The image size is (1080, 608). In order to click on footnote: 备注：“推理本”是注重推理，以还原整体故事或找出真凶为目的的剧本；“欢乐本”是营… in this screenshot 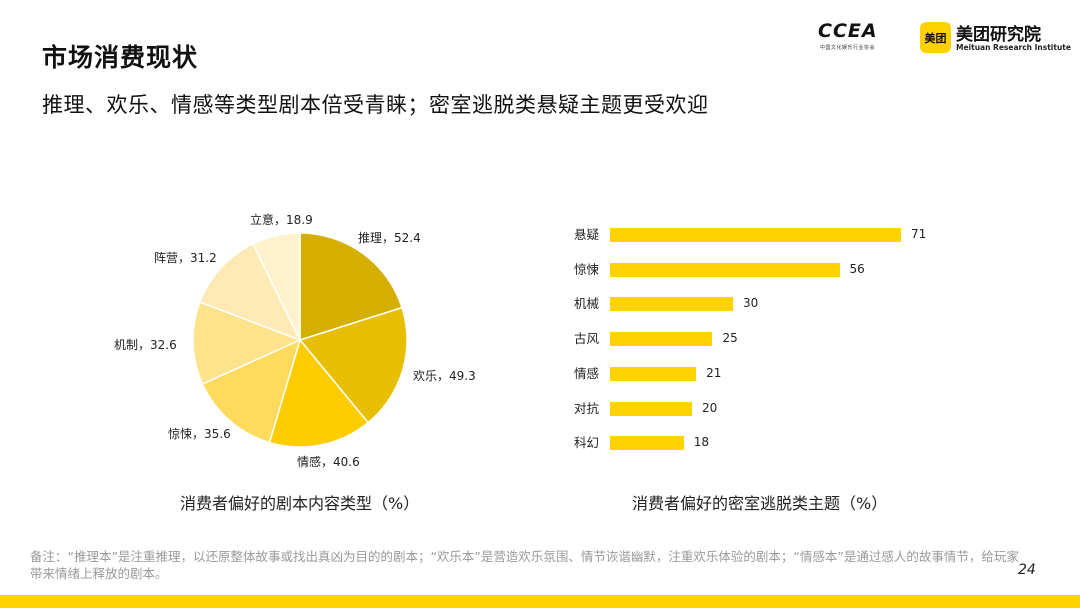, I will do `click(524, 565)`.